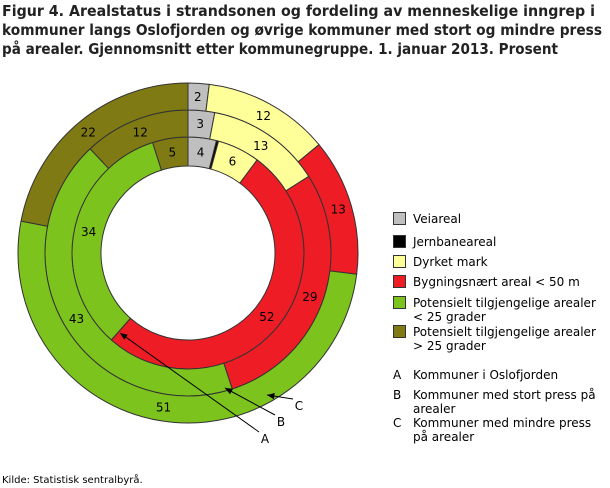 Image resolution: width=610 pixels, height=488 pixels. Describe the element at coordinates (198, 97) in the screenshot. I see `value-label: 2` at that location.